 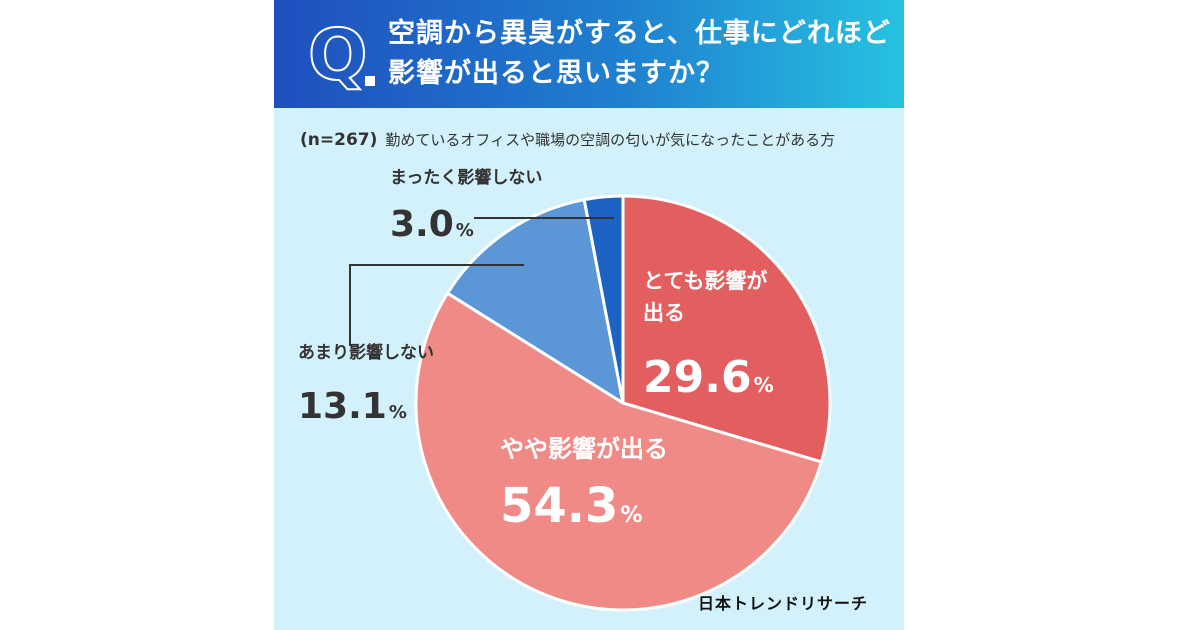 What do you see at coordinates (571, 506) in the screenshot?
I see `slice-value-2: 54.3%` at bounding box center [571, 506].